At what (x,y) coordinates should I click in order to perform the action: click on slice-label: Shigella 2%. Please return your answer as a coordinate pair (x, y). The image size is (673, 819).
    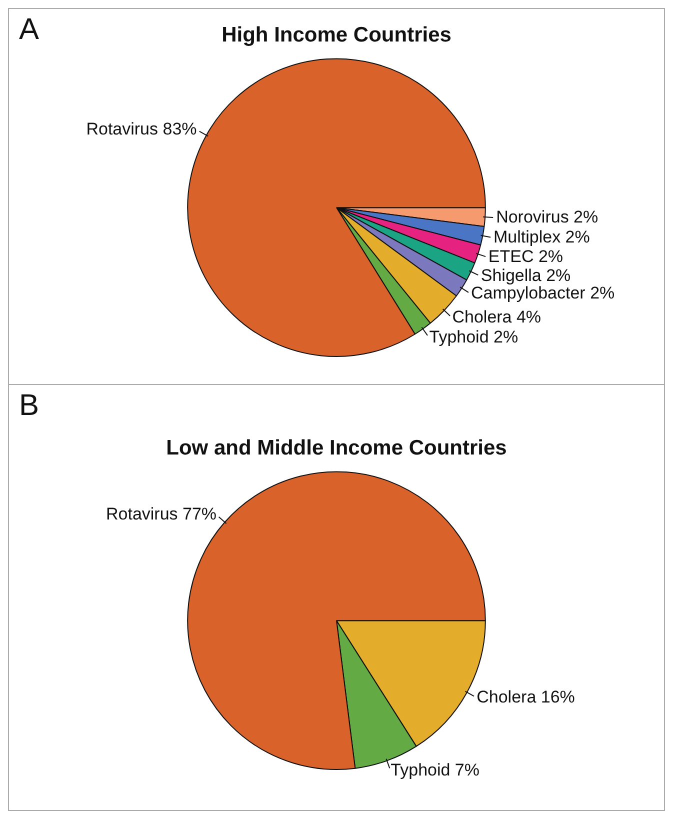
    Looking at the image, I should click on (525, 276).